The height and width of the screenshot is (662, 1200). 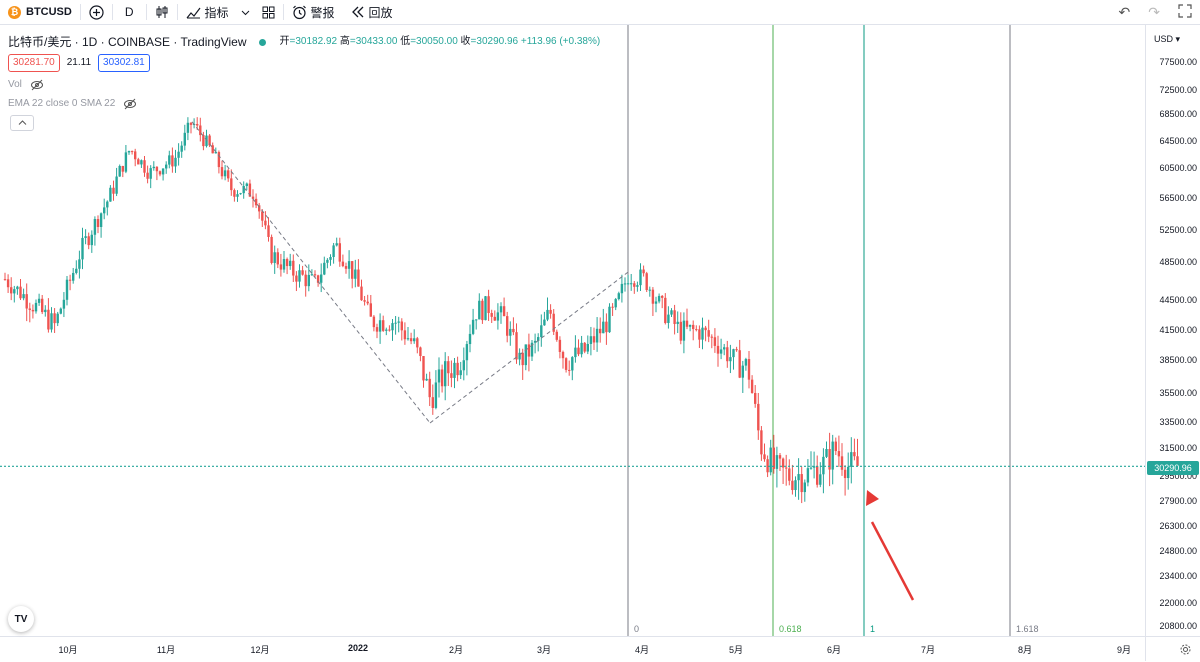 What do you see at coordinates (1178, 448) in the screenshot?
I see `price-tick-label: 31500.00` at bounding box center [1178, 448].